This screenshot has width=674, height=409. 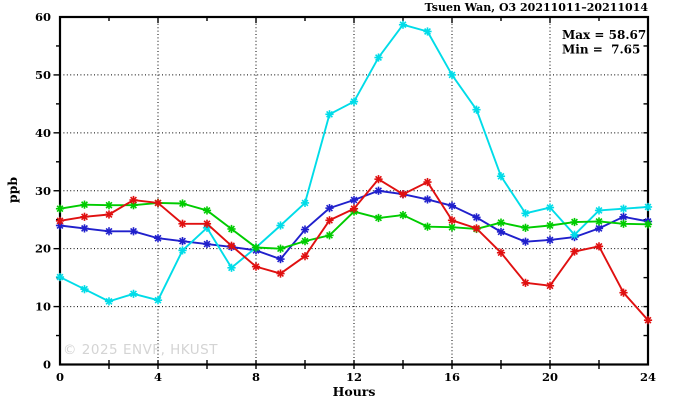 I want to click on y-tick-label: 0, so click(x=47, y=365).